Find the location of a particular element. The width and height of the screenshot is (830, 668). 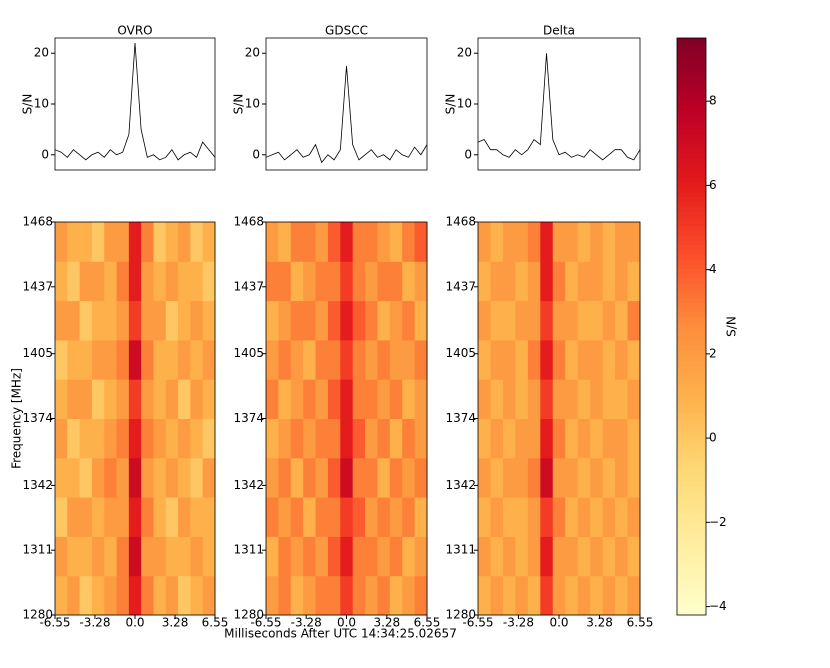

axes-frame is located at coordinates (559, 104).